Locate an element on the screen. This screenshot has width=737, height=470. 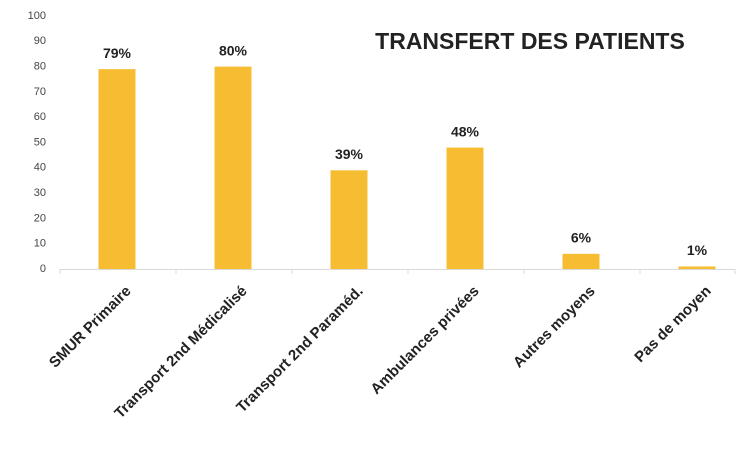
y-tick-label: 20 is located at coordinates (40, 218).